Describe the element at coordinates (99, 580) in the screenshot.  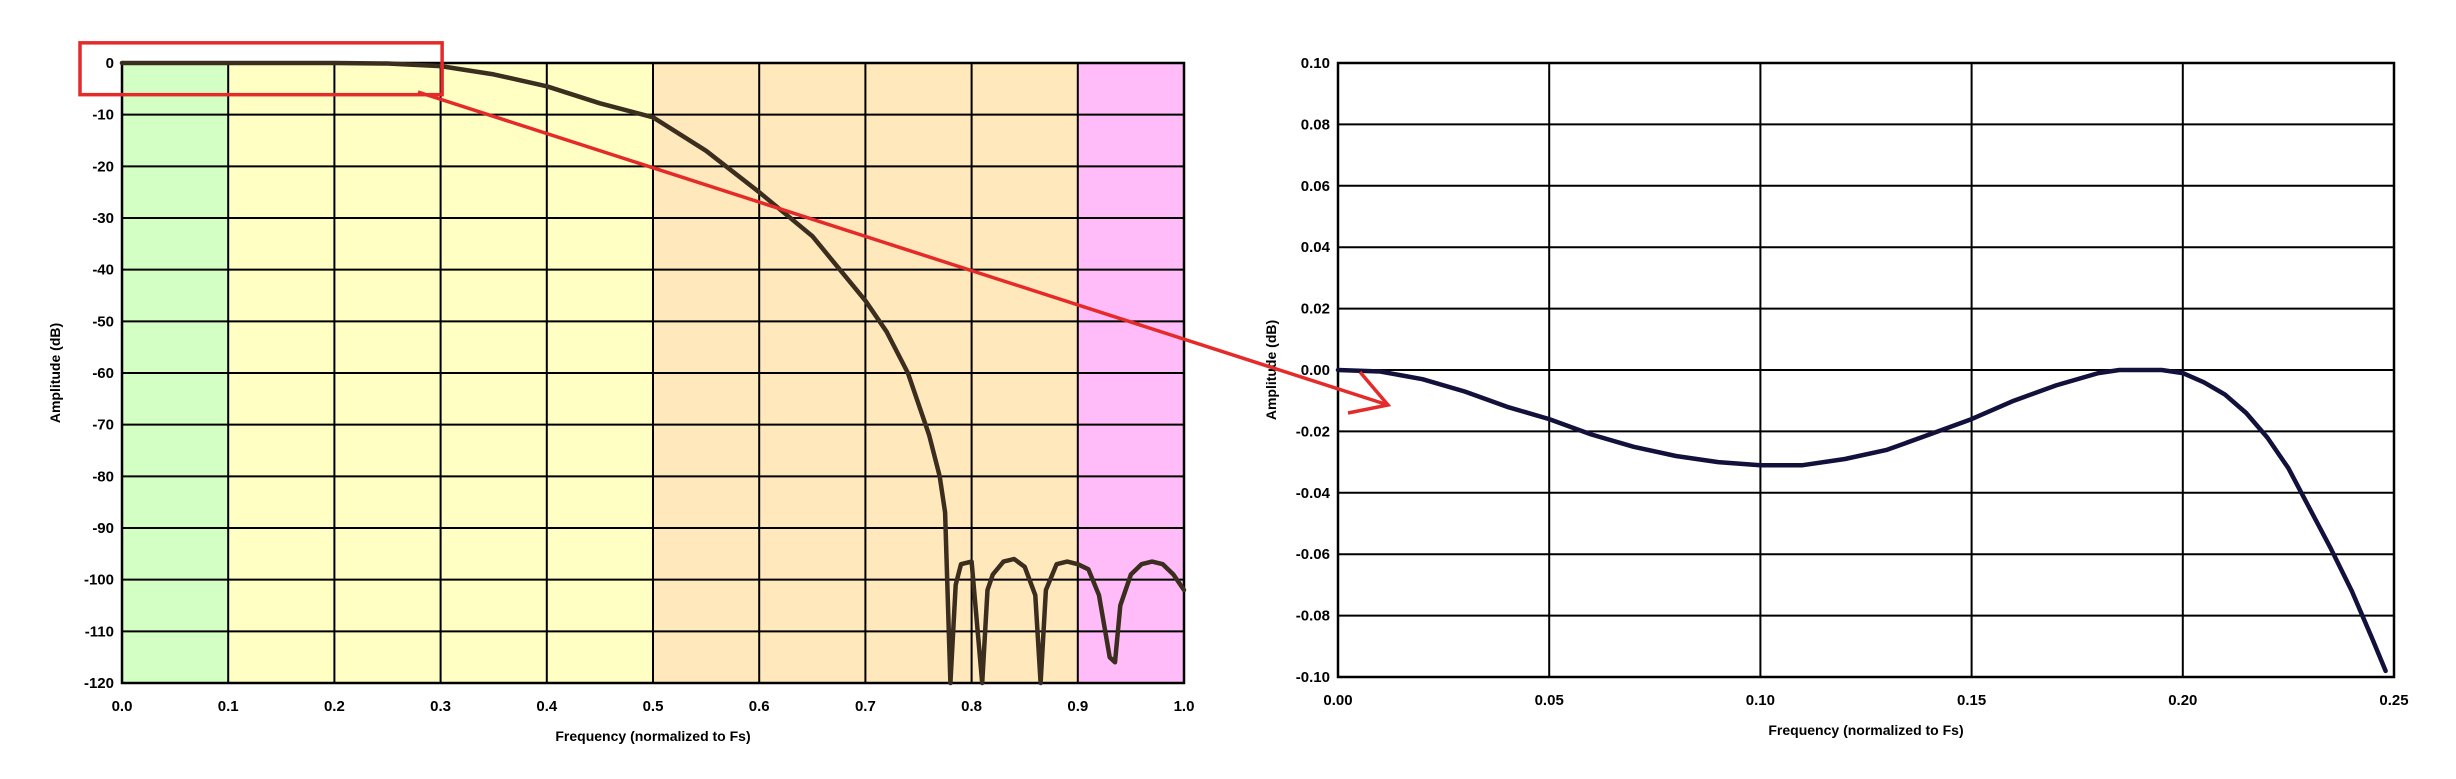
I see `y-tick-label: -100` at that location.